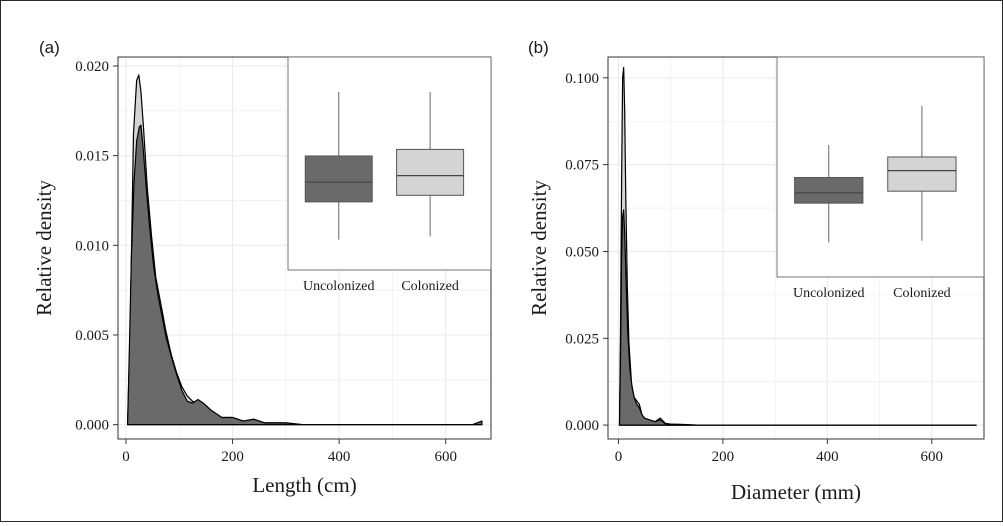 The image size is (1003, 526). What do you see at coordinates (582, 339) in the screenshot?
I see `y-tick-label: 0.025` at bounding box center [582, 339].